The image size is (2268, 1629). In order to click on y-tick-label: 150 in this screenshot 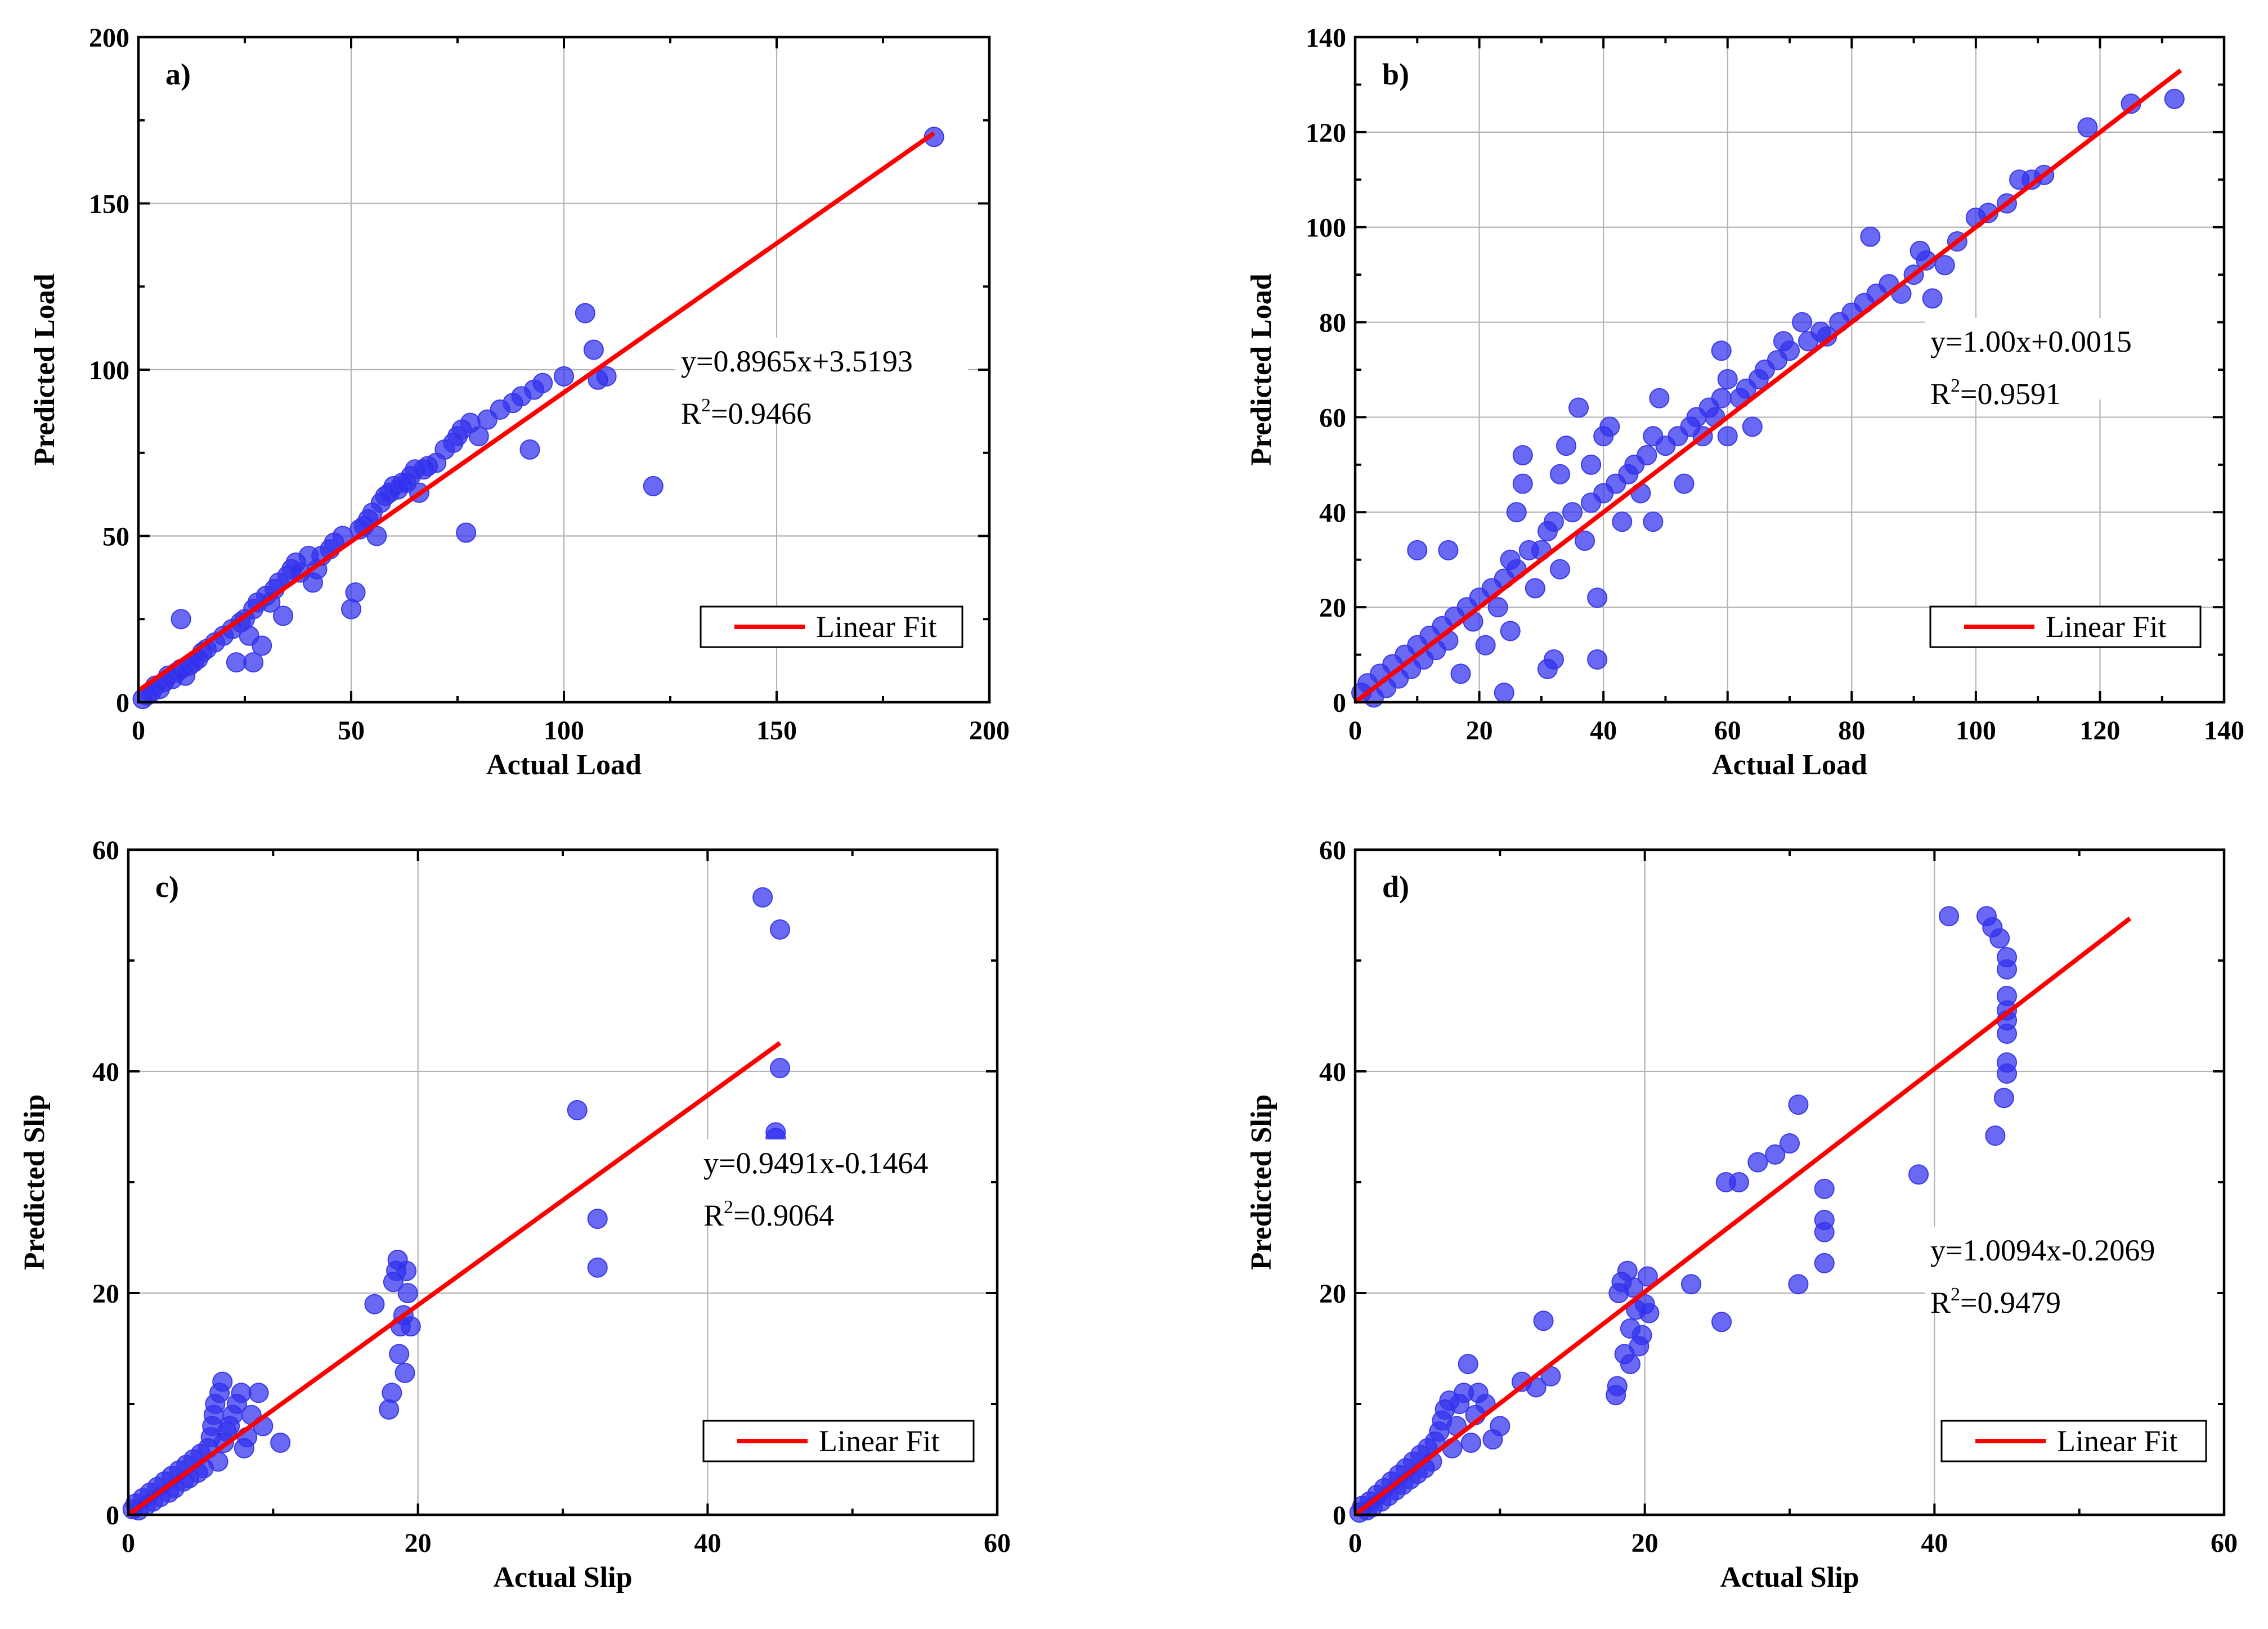, I will do `click(109, 205)`.